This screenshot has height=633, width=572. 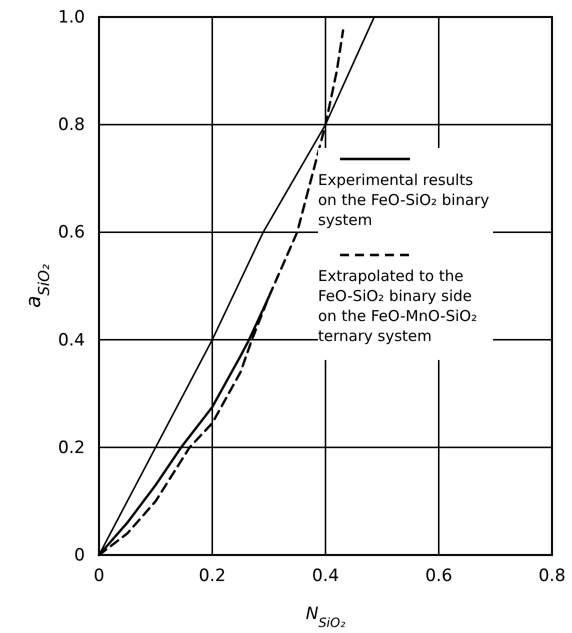 I want to click on x-tick-label: 0.2, so click(x=212, y=576).